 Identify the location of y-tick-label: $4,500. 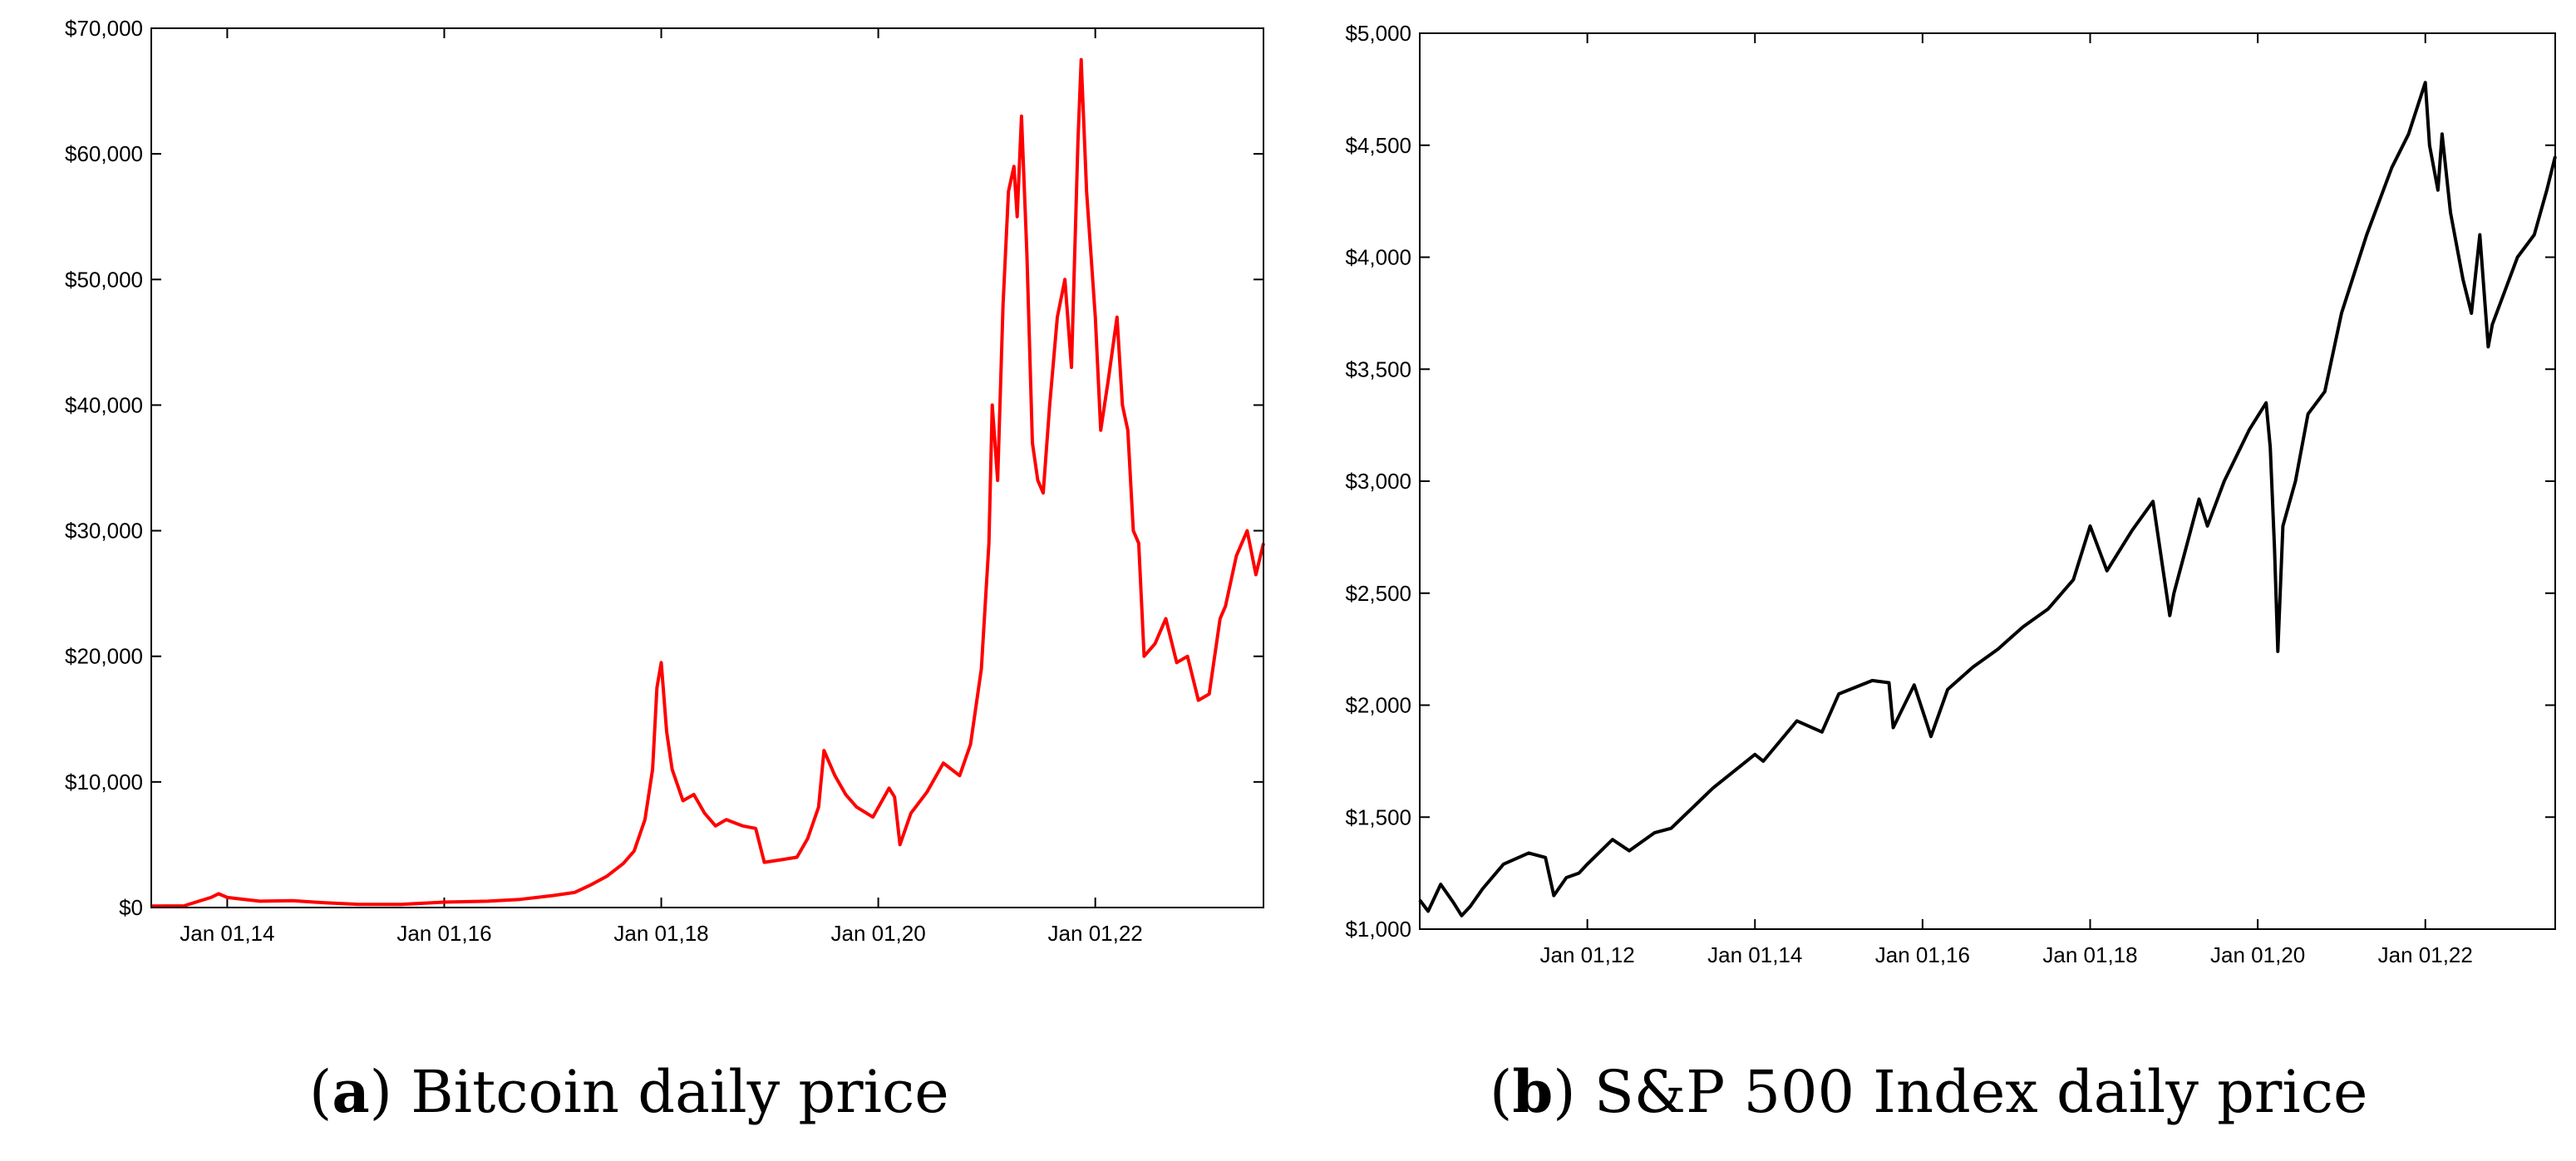
(1378, 146).